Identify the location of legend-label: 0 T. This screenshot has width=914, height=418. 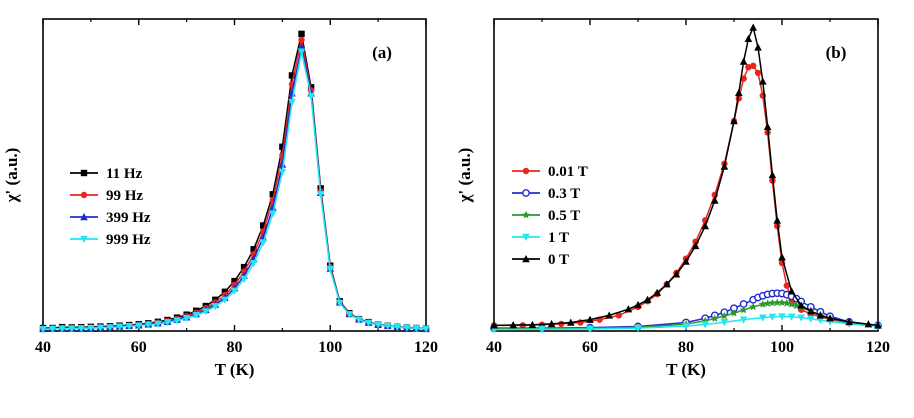
(558, 260).